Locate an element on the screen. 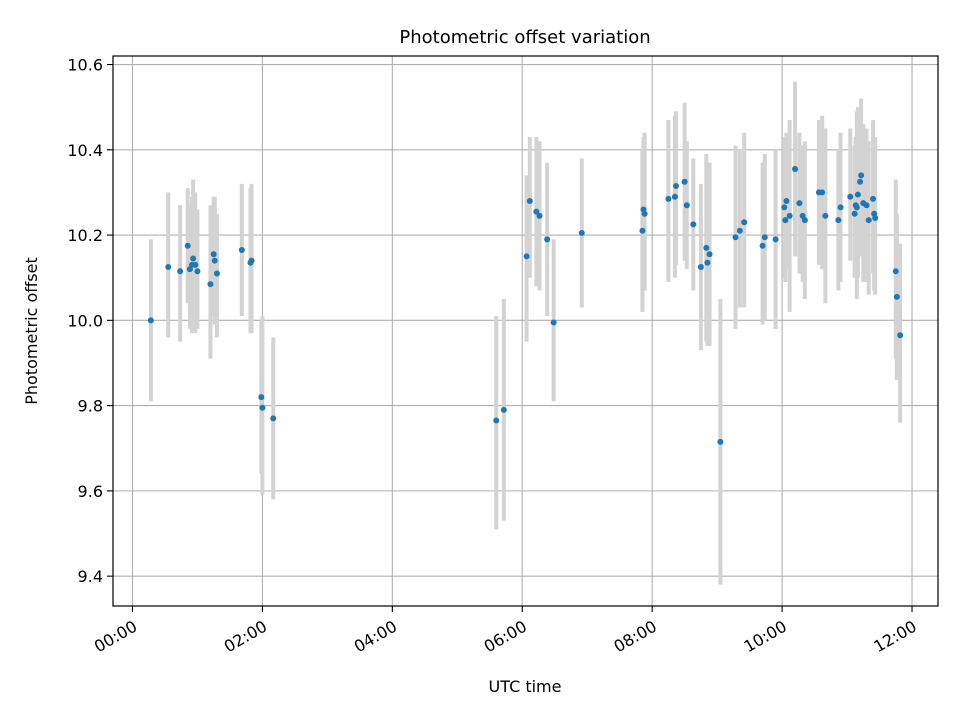  y-axis-label: Photometric offset is located at coordinates (31, 331).